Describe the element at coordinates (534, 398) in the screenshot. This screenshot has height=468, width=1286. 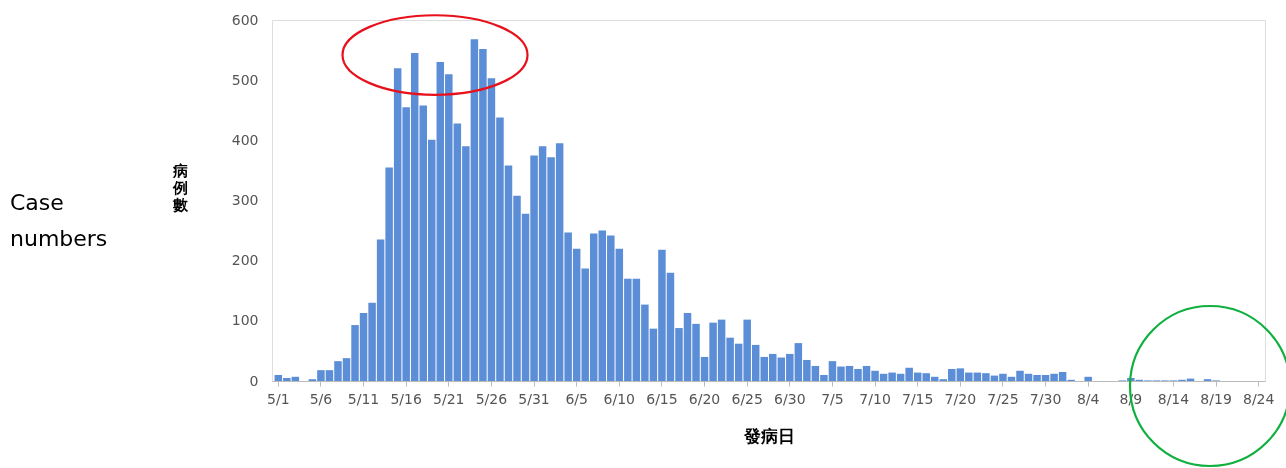
I see `x-tick-label: 5/31` at that location.